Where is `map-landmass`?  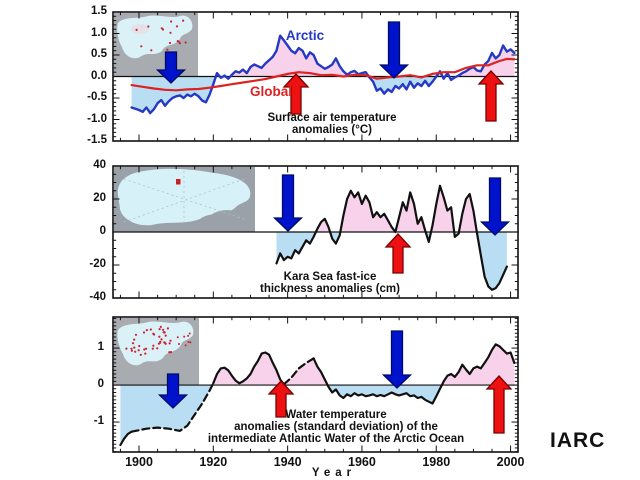
map-landmass is located at coordinates (230, 220).